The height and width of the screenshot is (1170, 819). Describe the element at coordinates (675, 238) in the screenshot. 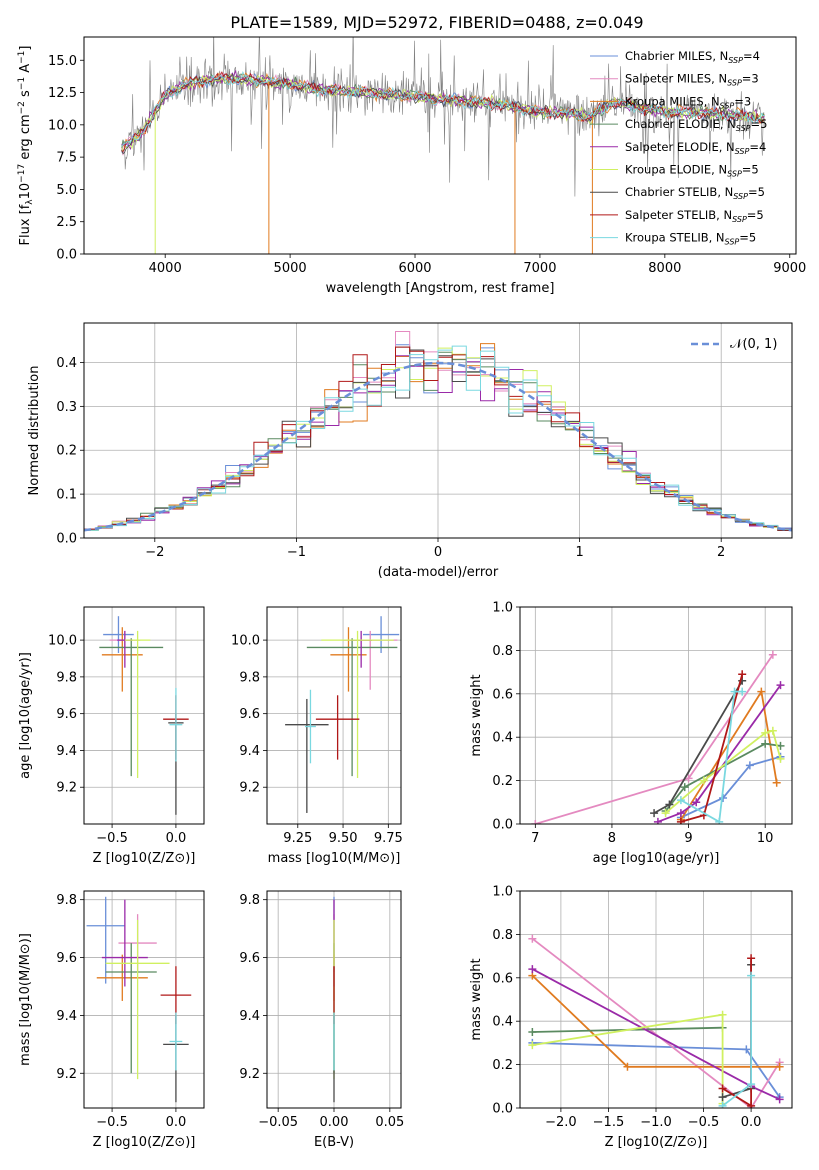

I see `legend-label-main: Kroupa STELIB, N` at that location.